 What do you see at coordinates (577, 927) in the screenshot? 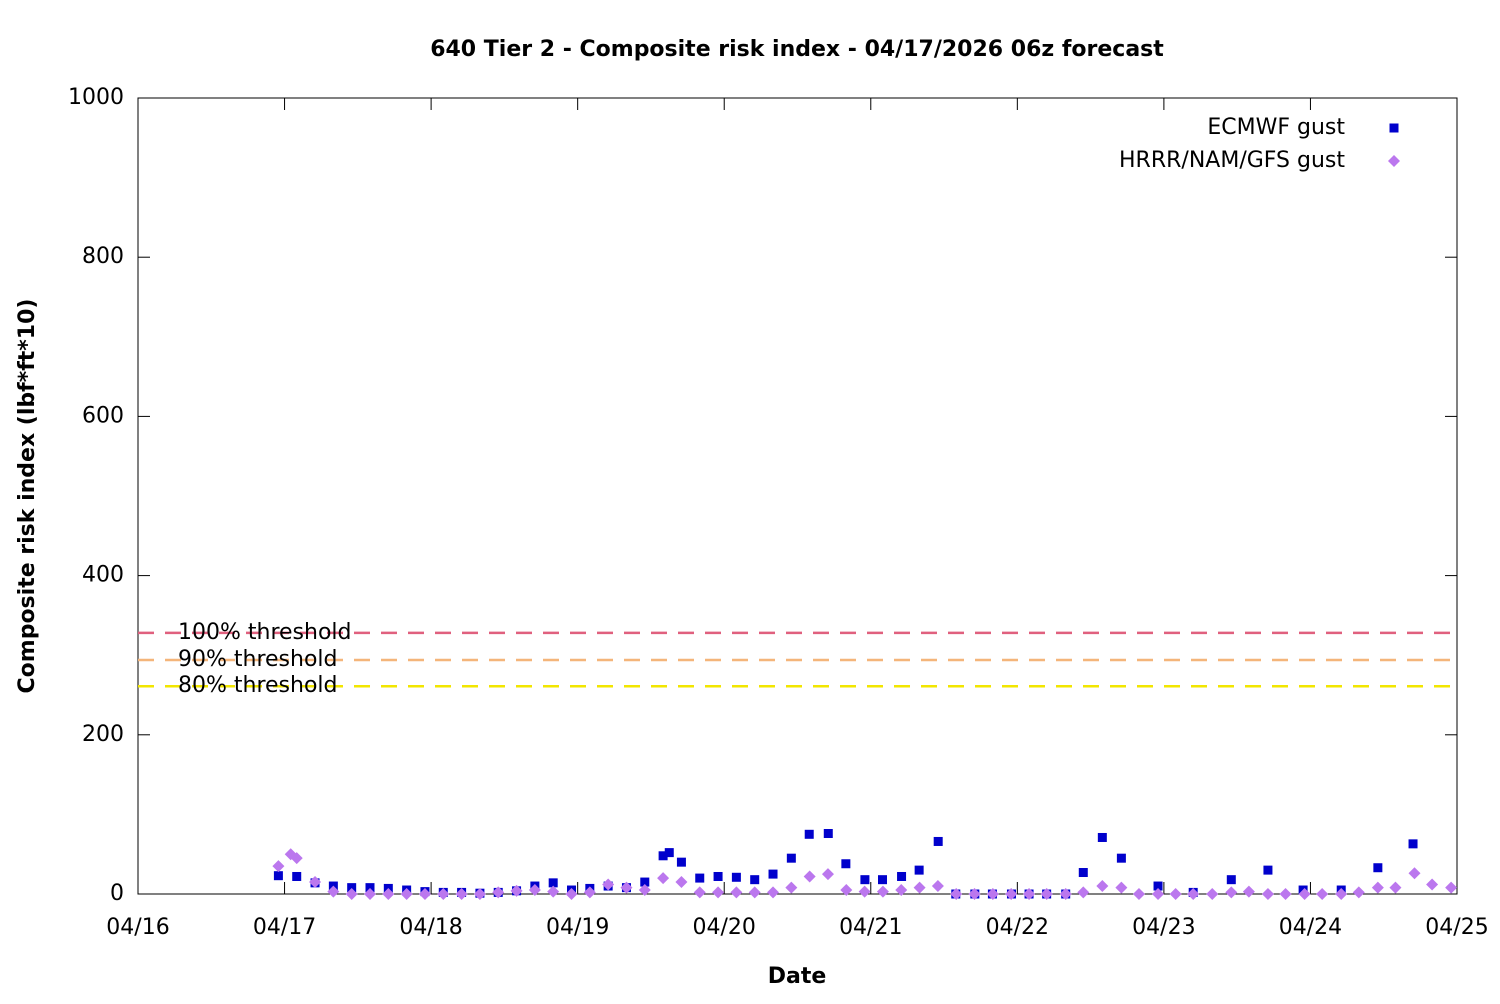
I see `x-tick-label: 04/19` at bounding box center [577, 927].